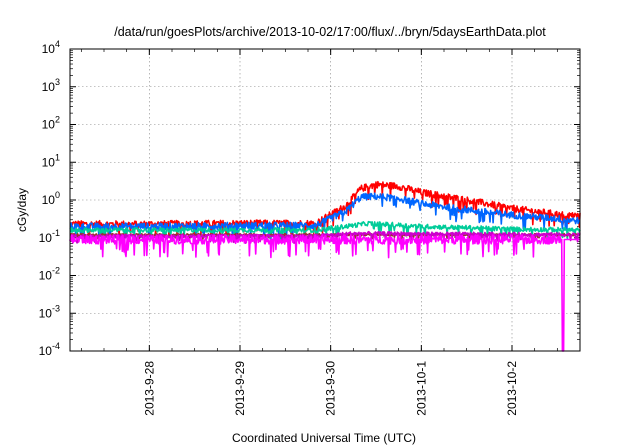 This screenshot has height=448, width=640. What do you see at coordinates (51, 160) in the screenshot?
I see `y-tick-label: 10¹` at bounding box center [51, 160].